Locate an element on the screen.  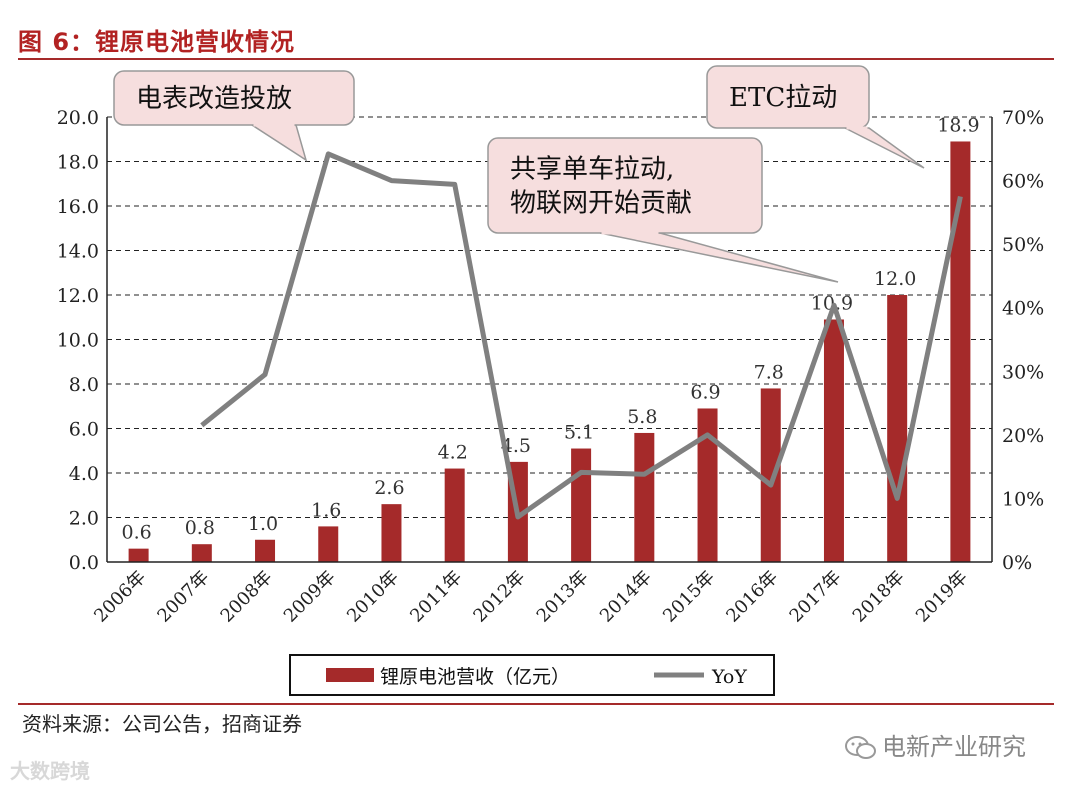
footer-rule is located at coordinates (536, 704).